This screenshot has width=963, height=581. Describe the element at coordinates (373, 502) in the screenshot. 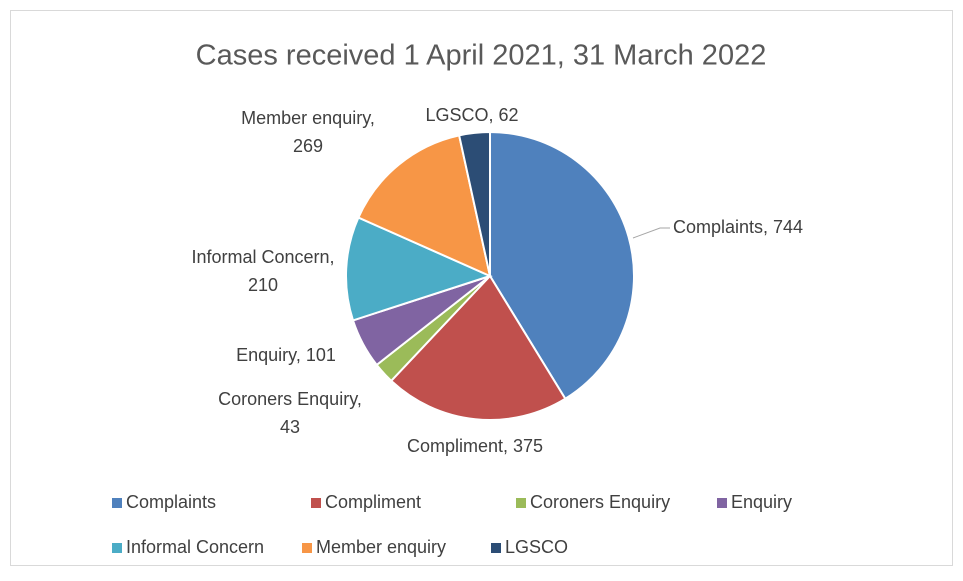

I see `legend-label: Compliment` at that location.